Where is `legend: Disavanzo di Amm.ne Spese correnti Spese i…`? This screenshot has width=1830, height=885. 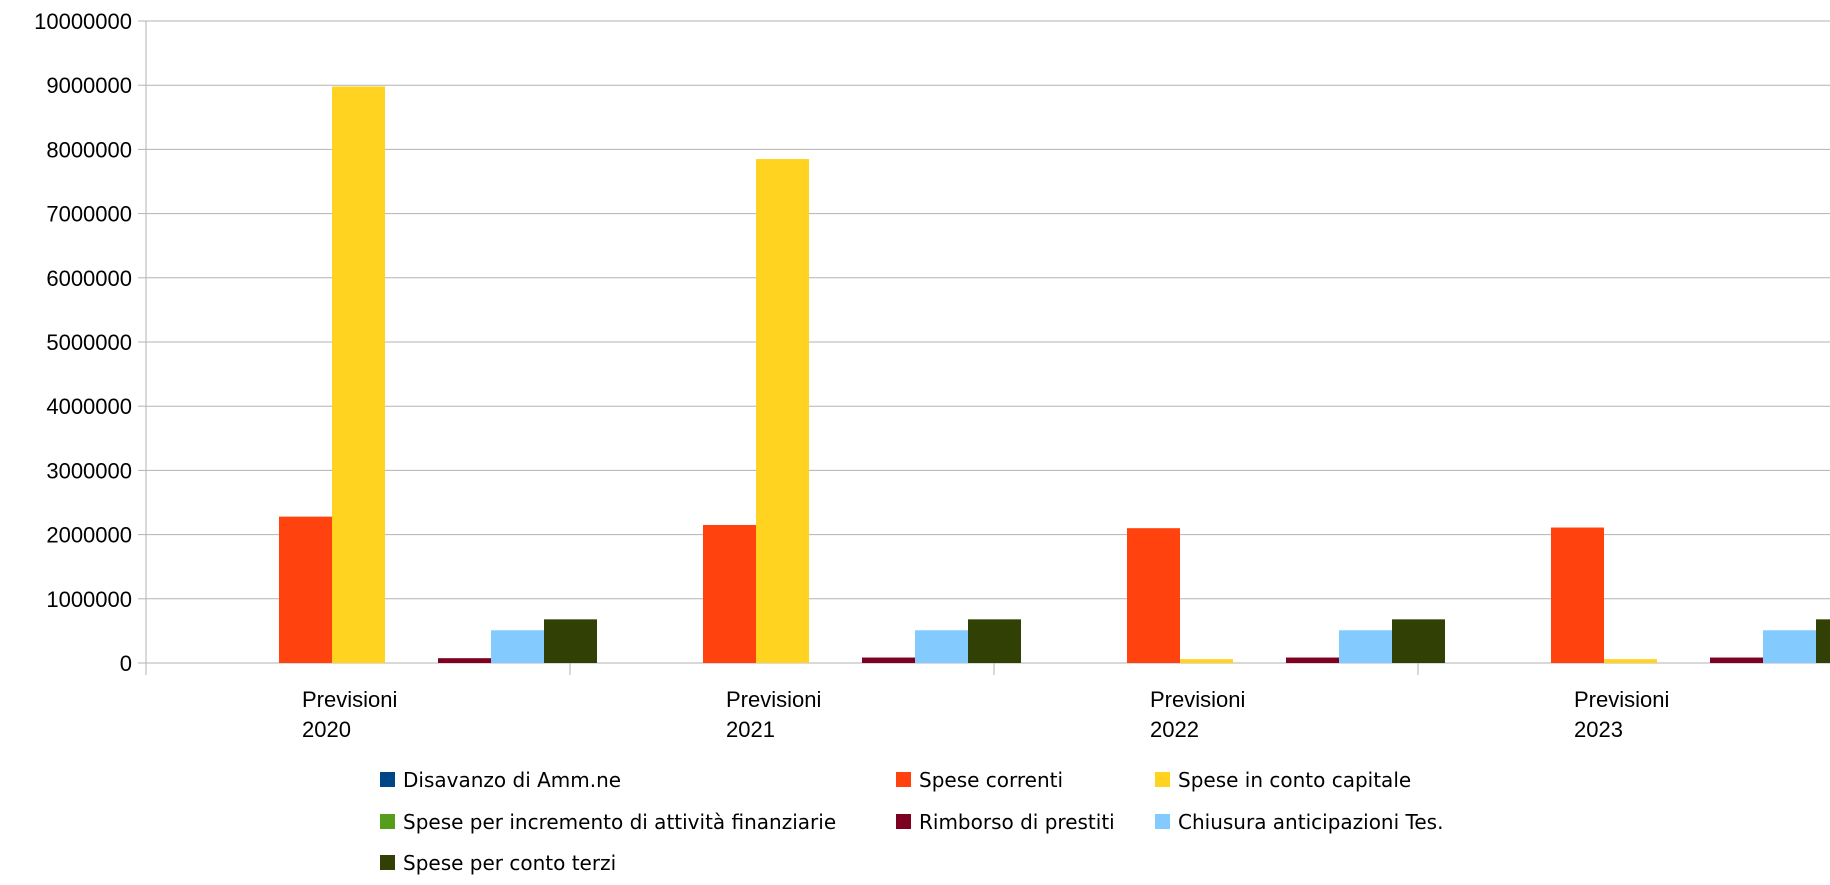
legend: Disavanzo di Amm.ne Spese correnti Spese i… is located at coordinates (911, 821).